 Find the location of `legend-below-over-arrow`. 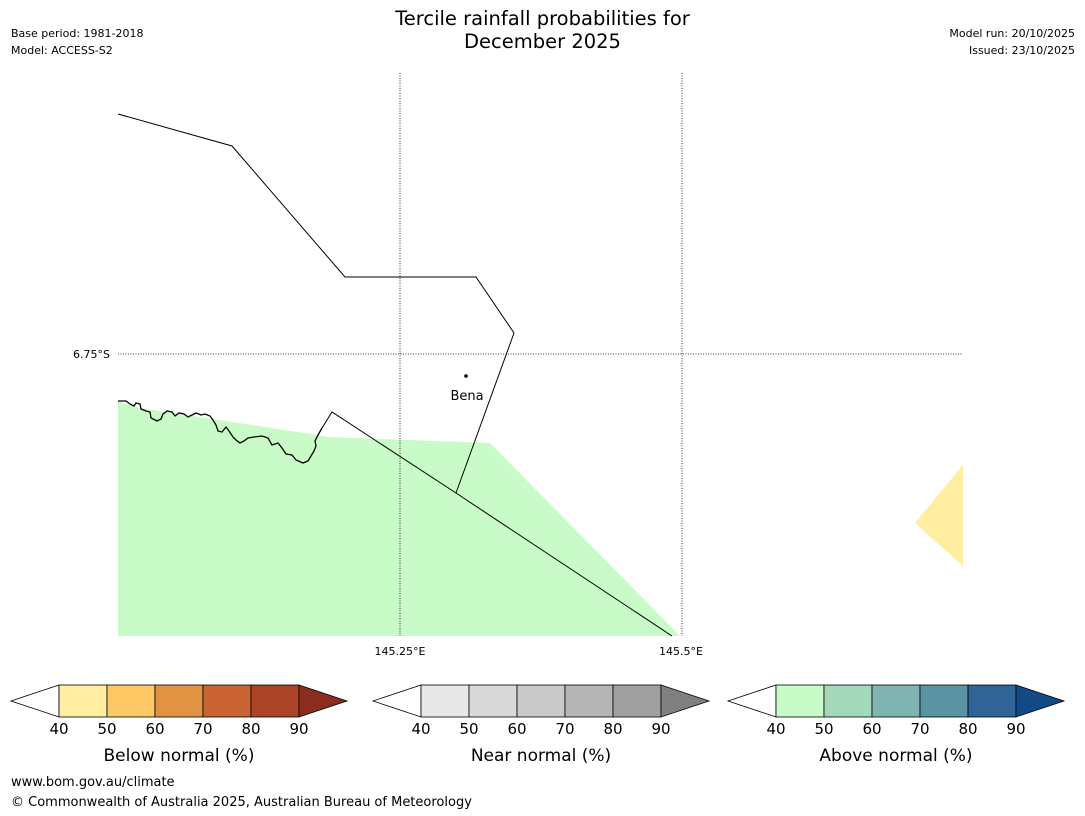

legend-below-over-arrow is located at coordinates (323, 701).